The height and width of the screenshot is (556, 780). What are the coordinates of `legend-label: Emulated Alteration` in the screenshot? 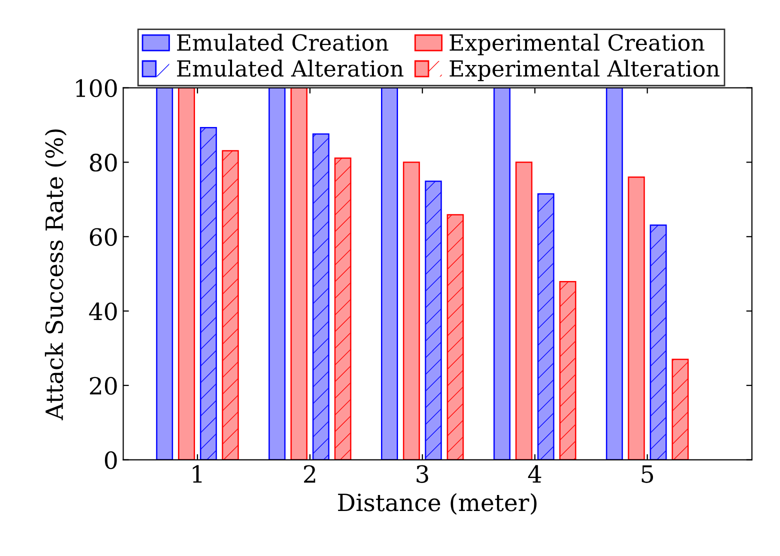 It's located at (290, 68).